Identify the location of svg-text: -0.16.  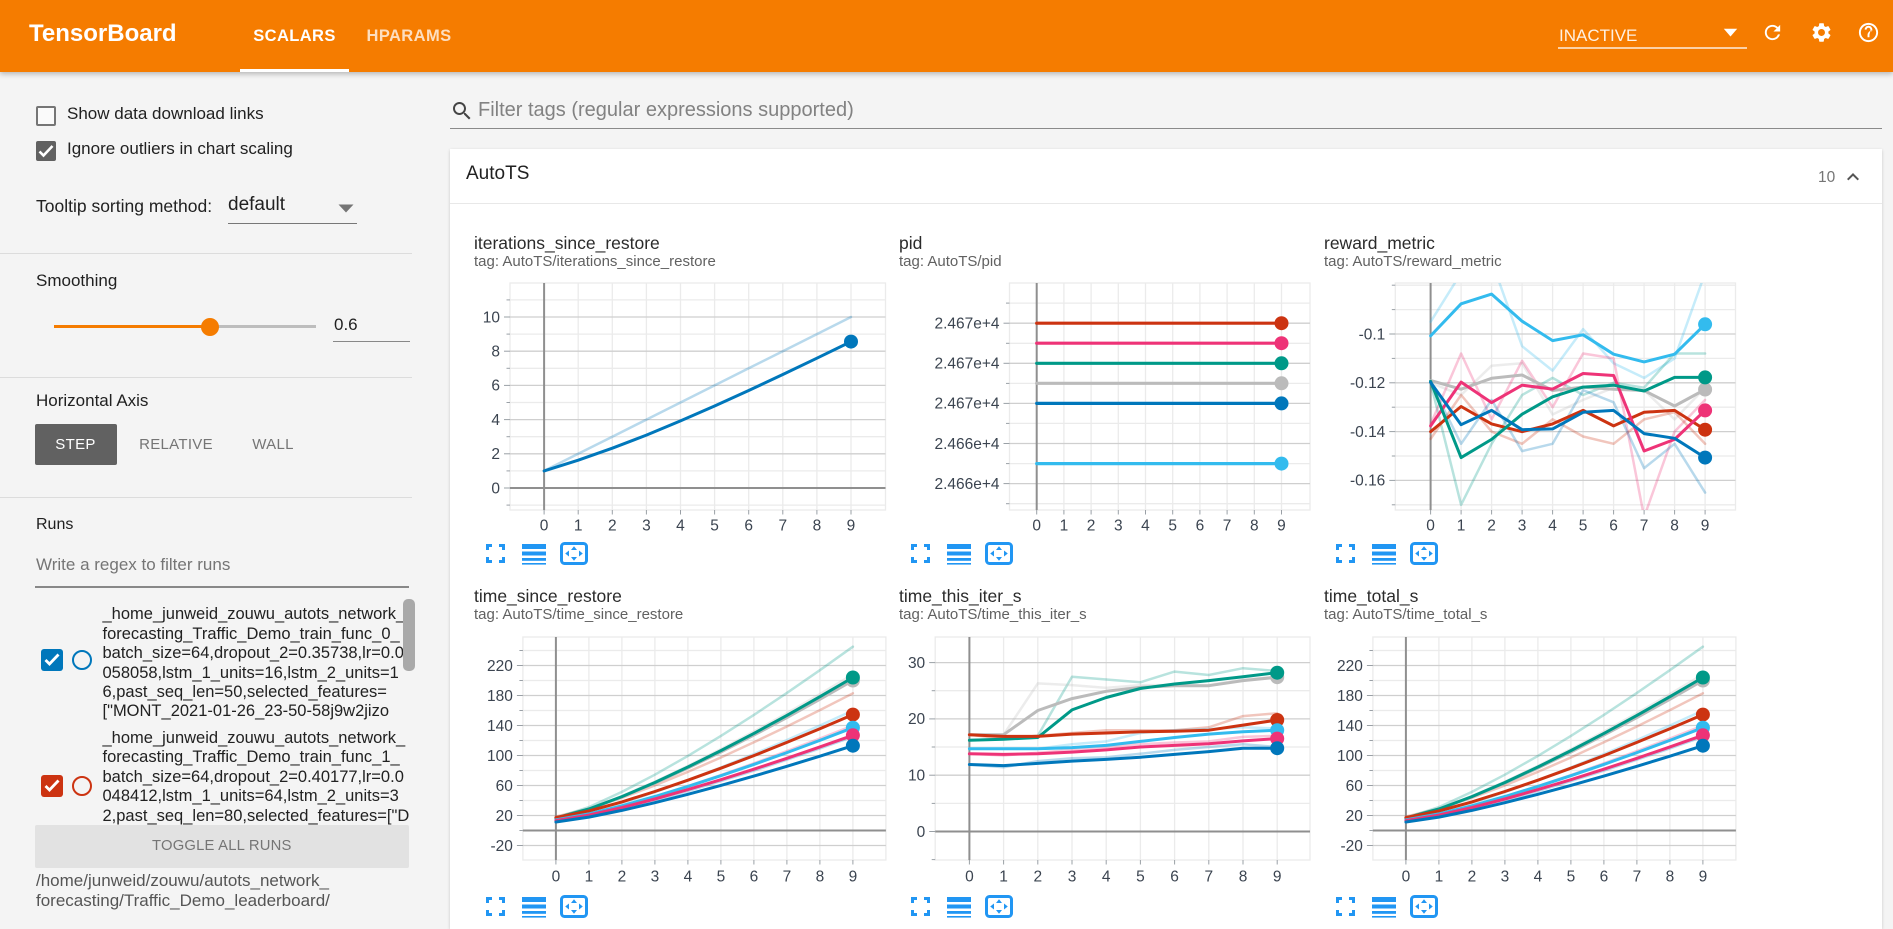
(1367, 480).